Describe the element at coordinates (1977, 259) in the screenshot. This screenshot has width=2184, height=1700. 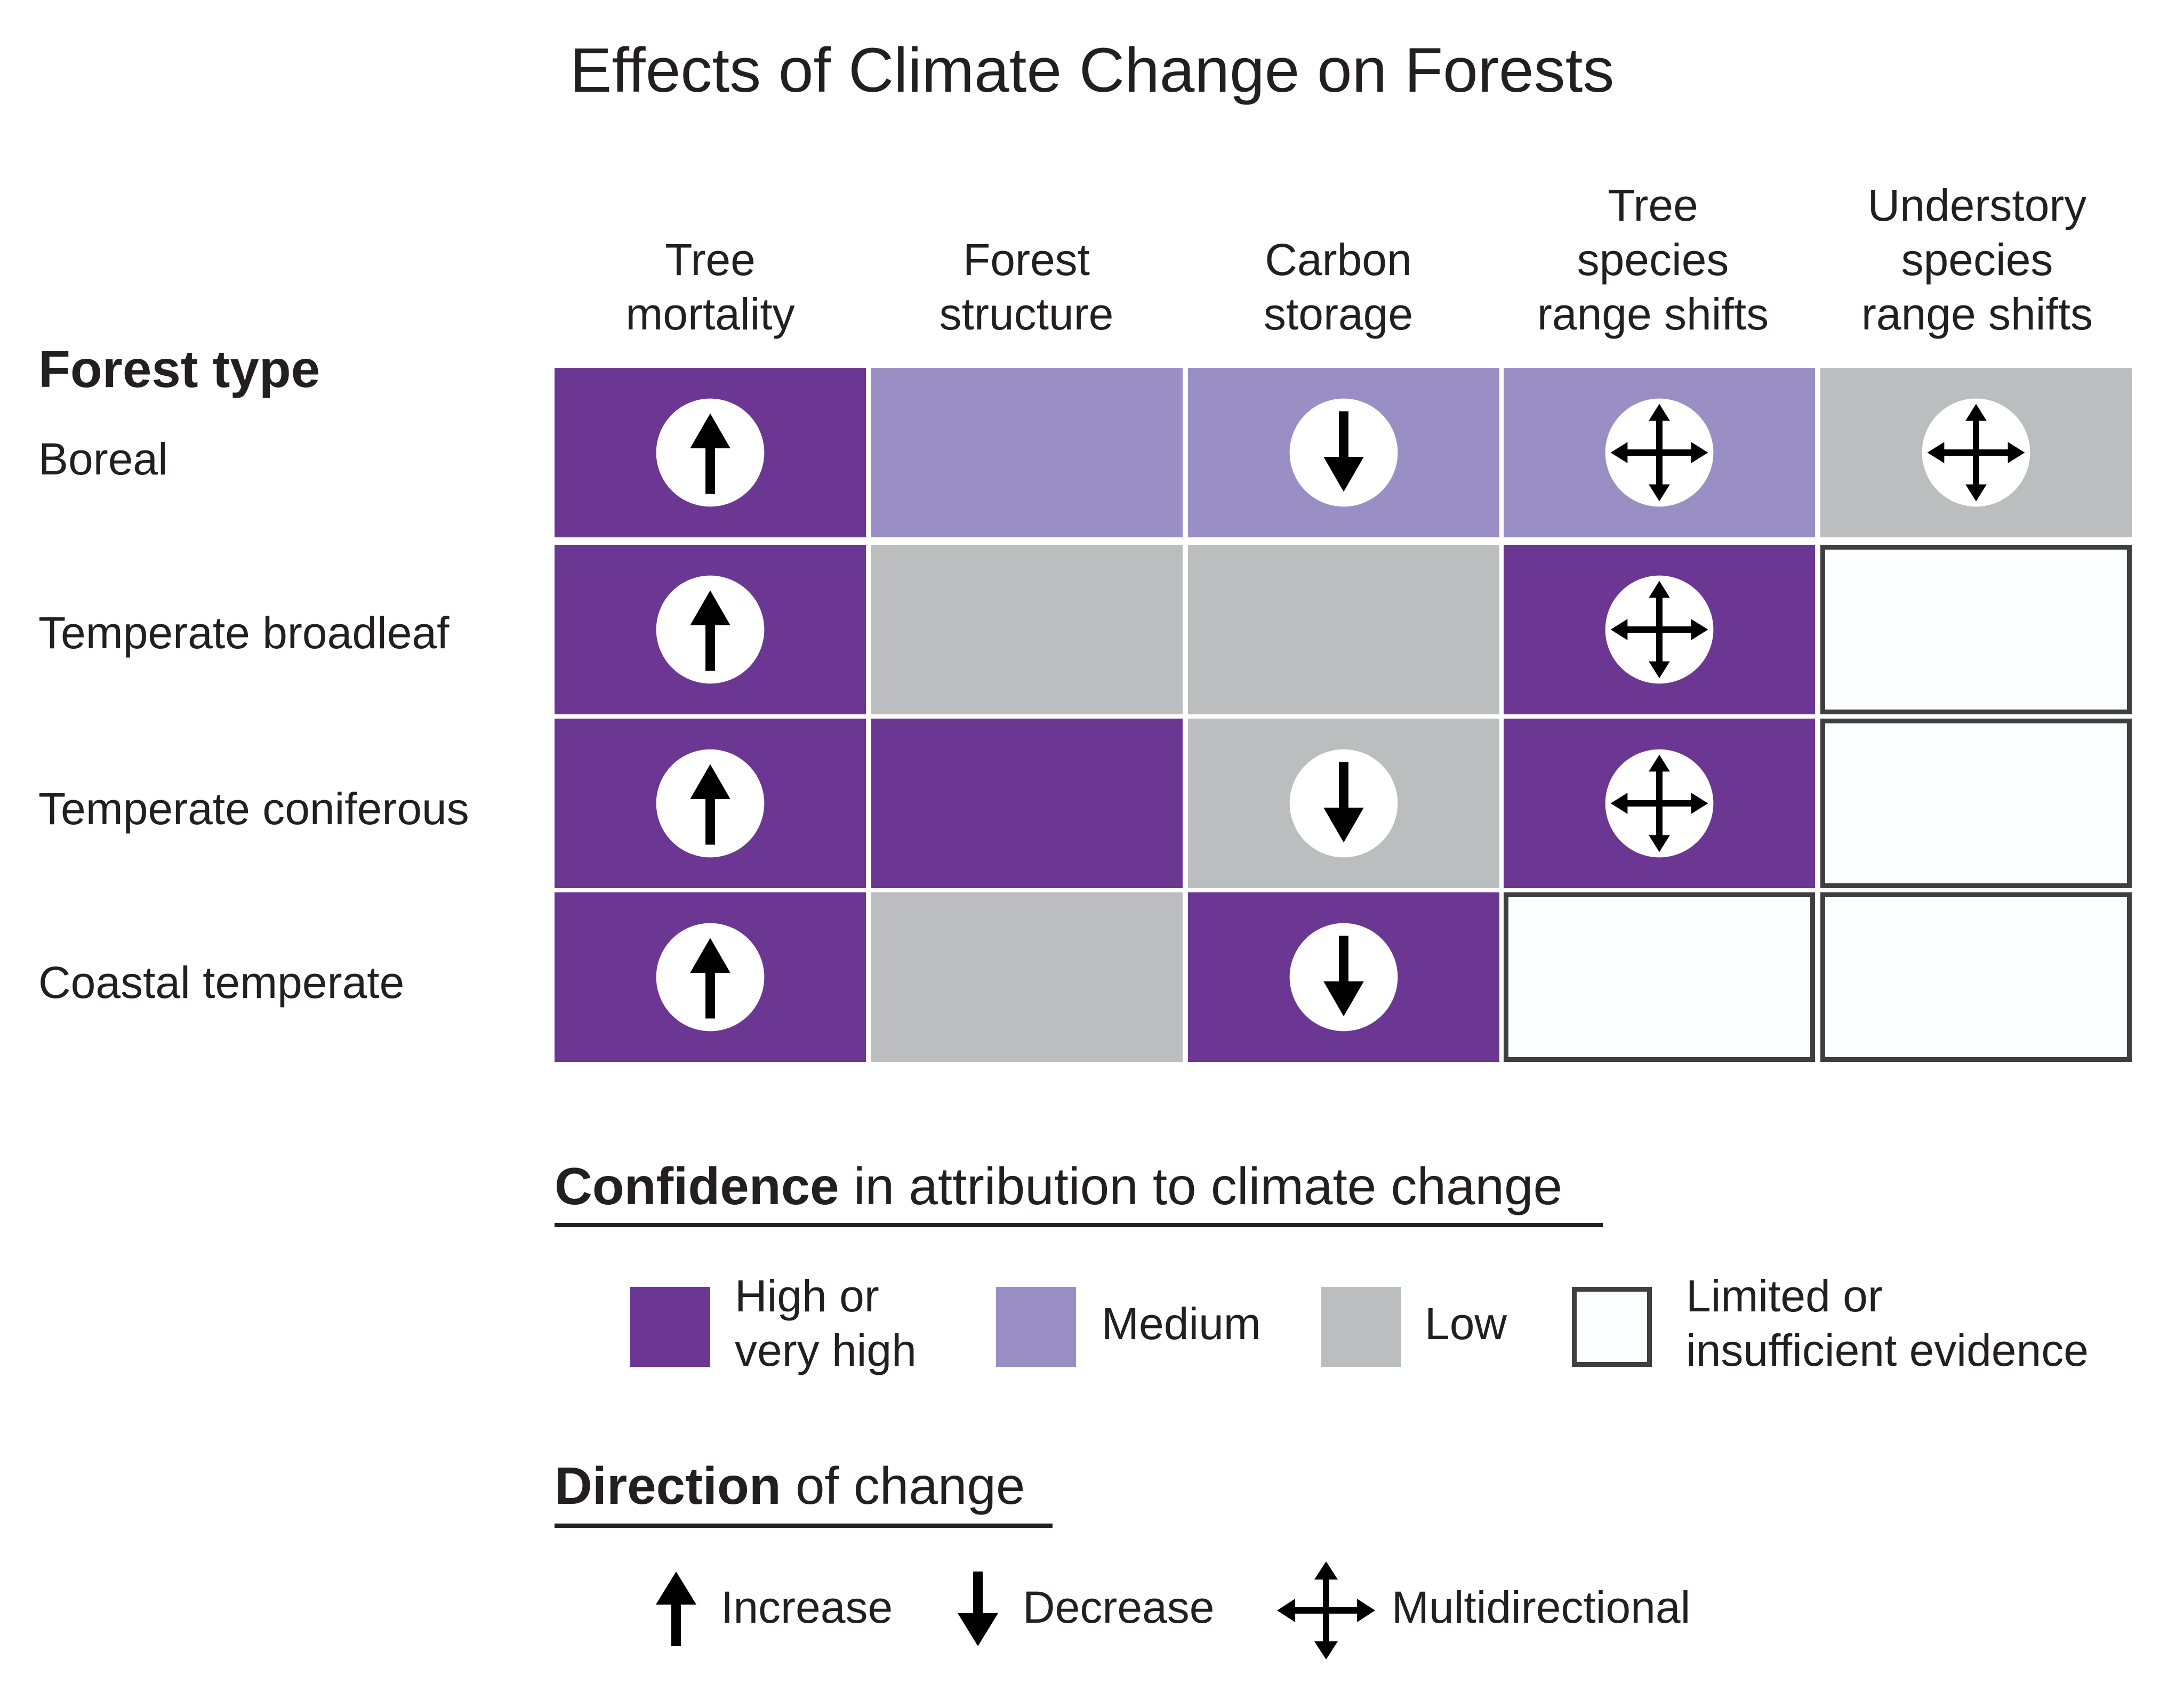
I see `column-header-understory-species-range-shifts: Understory species range shifts` at that location.